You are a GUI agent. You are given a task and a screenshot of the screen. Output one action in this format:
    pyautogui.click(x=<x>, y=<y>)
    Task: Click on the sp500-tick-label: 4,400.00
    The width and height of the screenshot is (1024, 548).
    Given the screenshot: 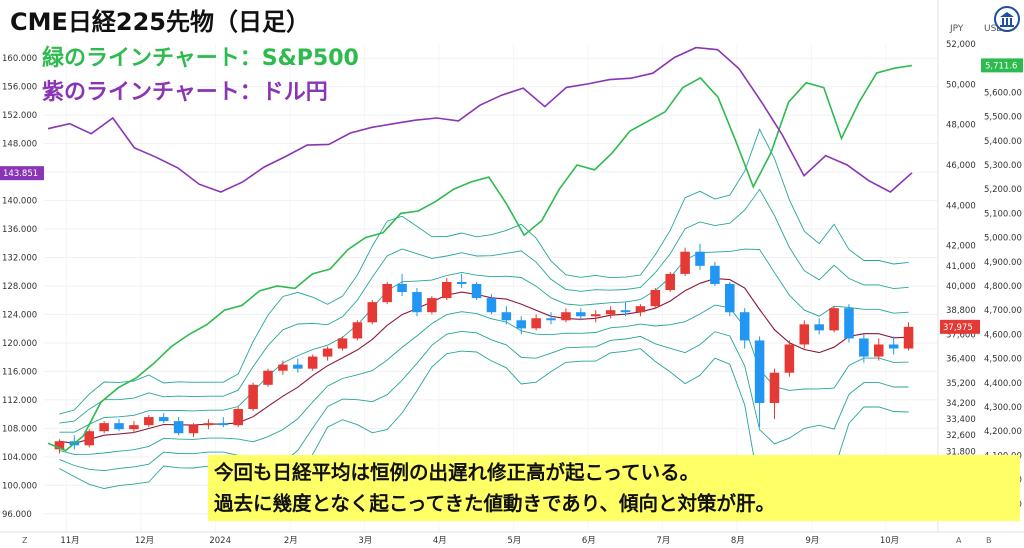 What is the action you would take?
    pyautogui.click(x=1003, y=384)
    